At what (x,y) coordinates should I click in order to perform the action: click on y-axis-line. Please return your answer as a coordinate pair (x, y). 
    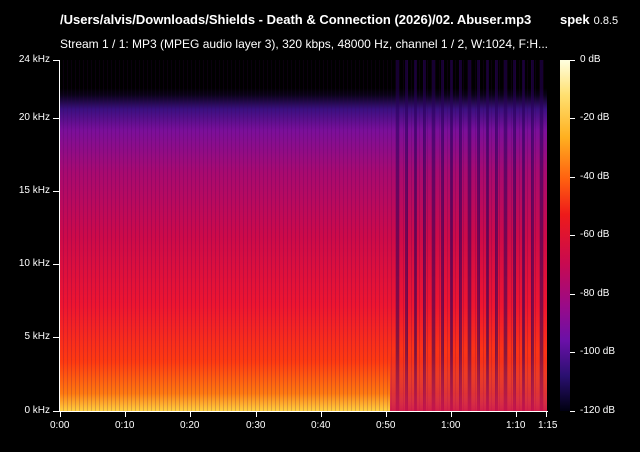
    Looking at the image, I should click on (59, 236).